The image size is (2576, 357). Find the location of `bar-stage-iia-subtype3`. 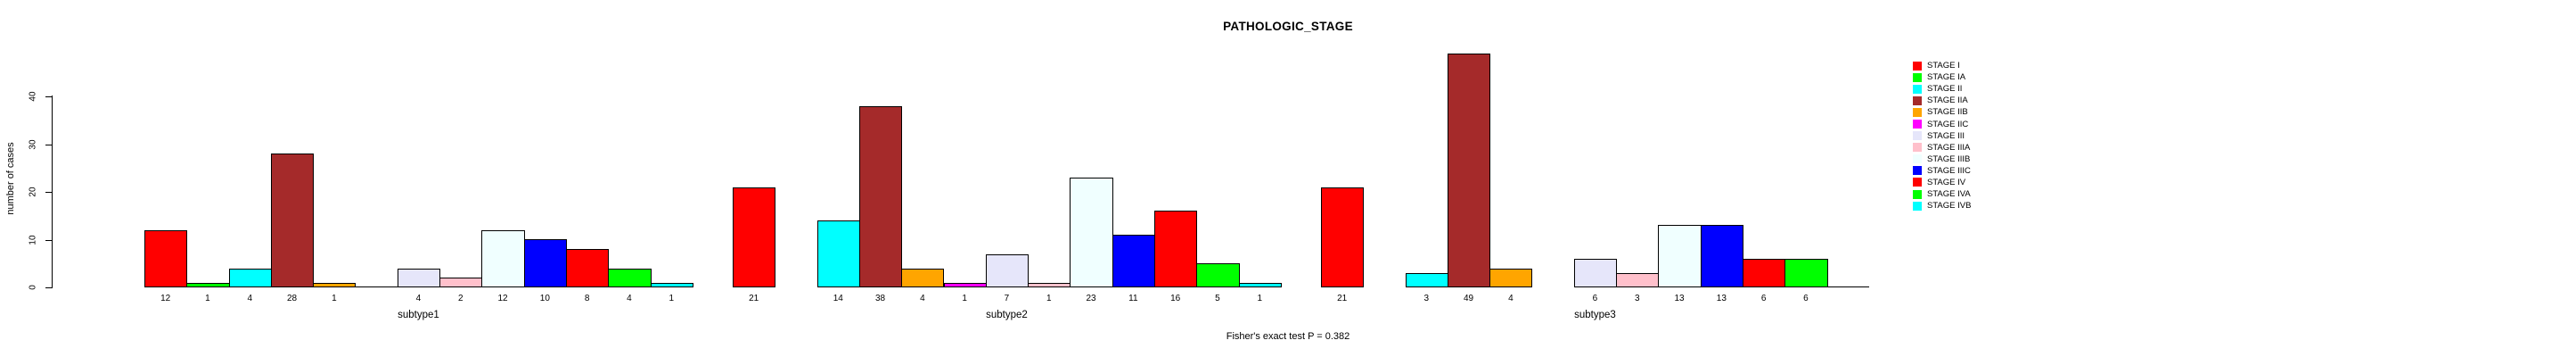

bar-stage-iia-subtype3 is located at coordinates (1469, 170).